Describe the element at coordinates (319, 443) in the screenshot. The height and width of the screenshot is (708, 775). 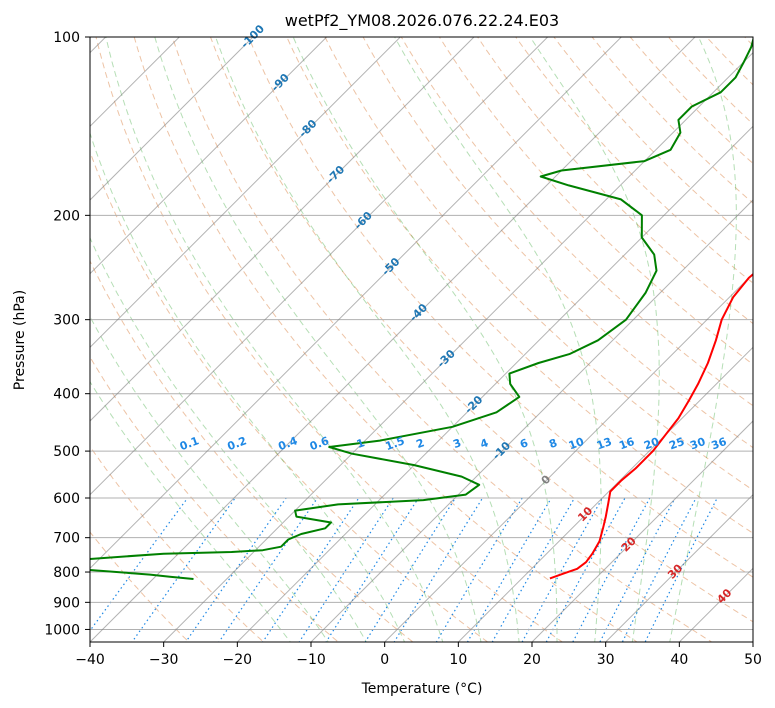
I see `mixing-ratio-label: 0.6` at that location.